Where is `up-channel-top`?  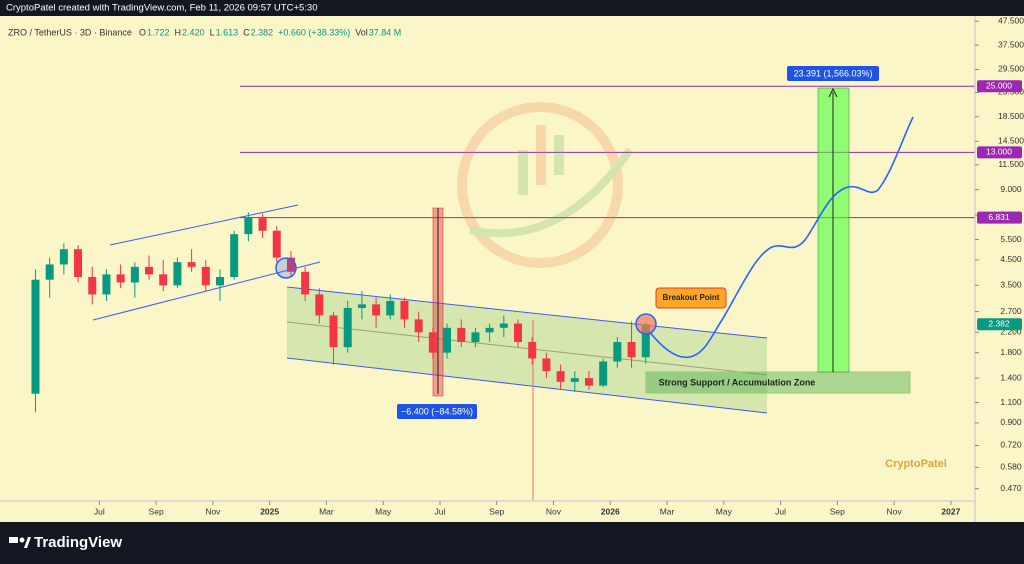 up-channel-top is located at coordinates (204, 225).